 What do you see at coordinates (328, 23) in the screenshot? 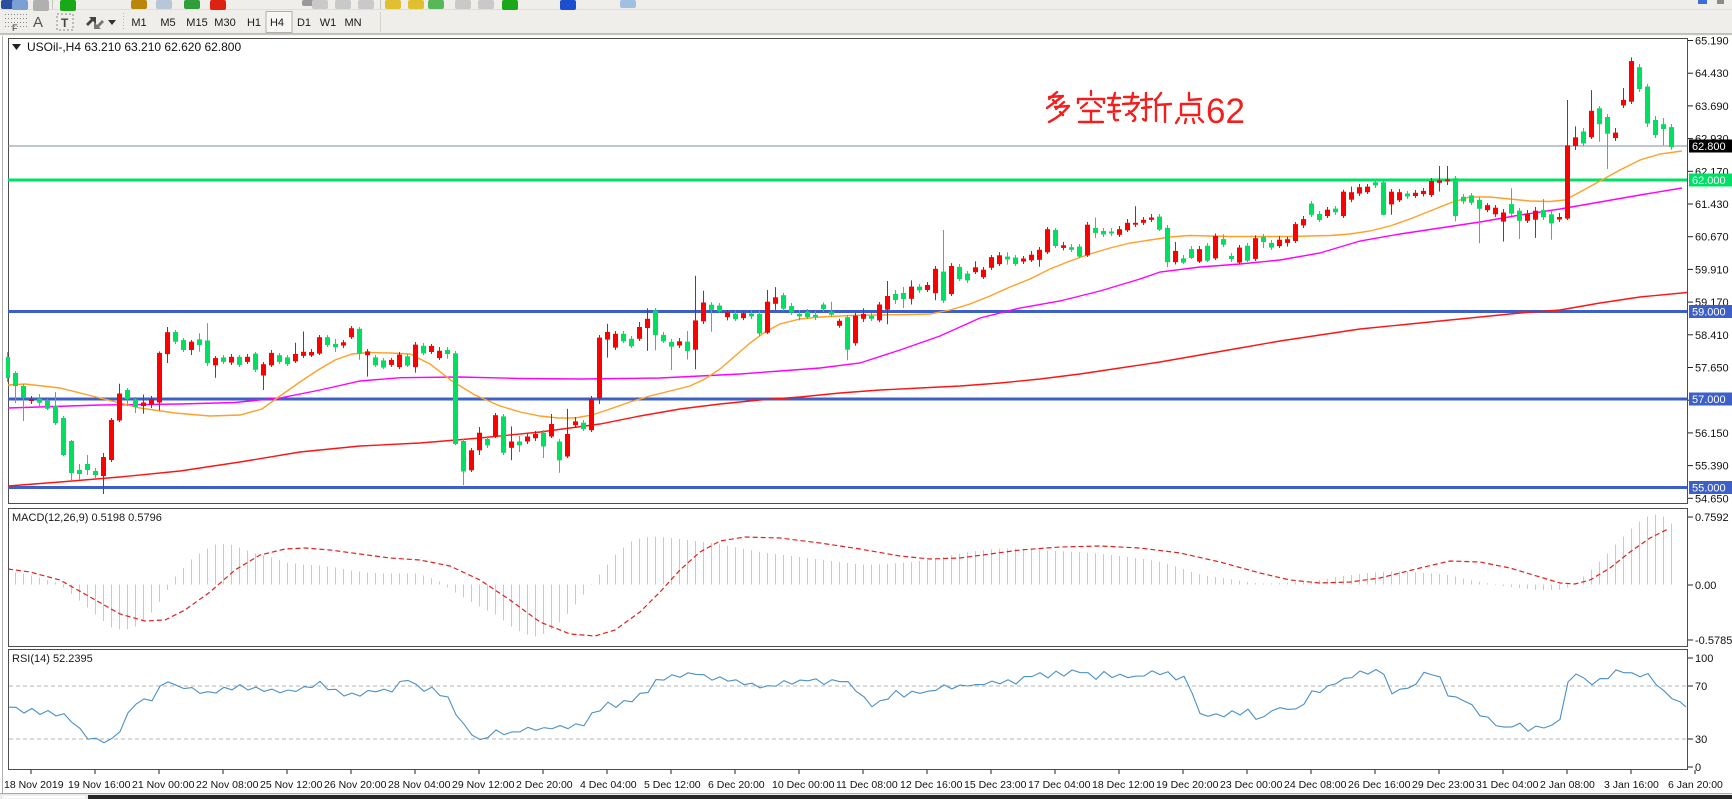
I see `svg-text: W1` at bounding box center [328, 23].